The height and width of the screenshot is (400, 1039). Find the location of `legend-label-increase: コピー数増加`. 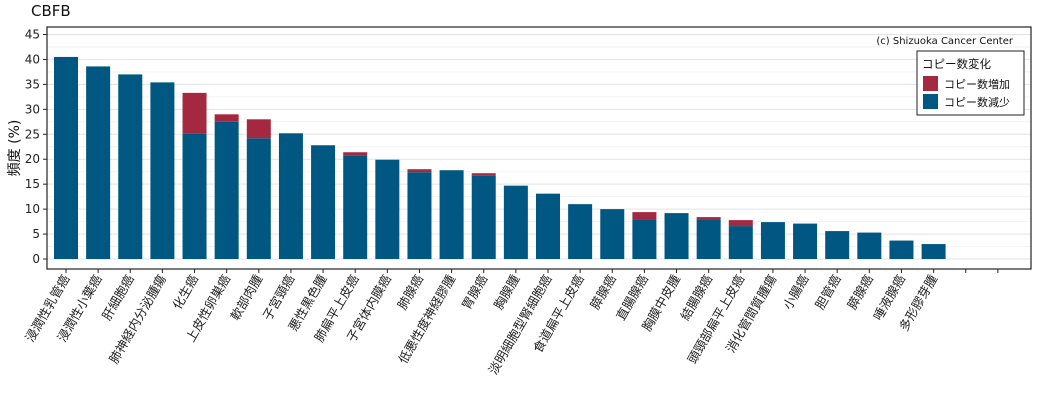

legend-label-increase: コピー数増加 is located at coordinates (977, 84).